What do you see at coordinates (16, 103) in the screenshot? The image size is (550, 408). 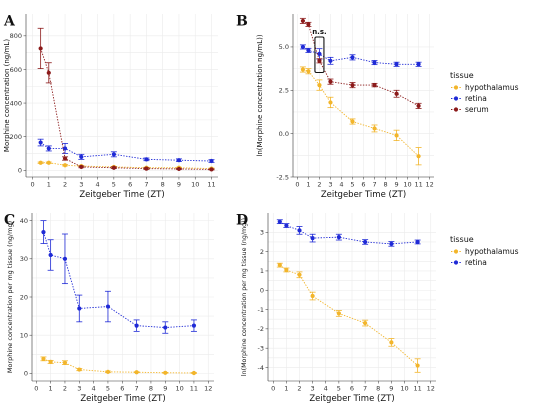 I see `y-tick-label: 400` at bounding box center [16, 103].